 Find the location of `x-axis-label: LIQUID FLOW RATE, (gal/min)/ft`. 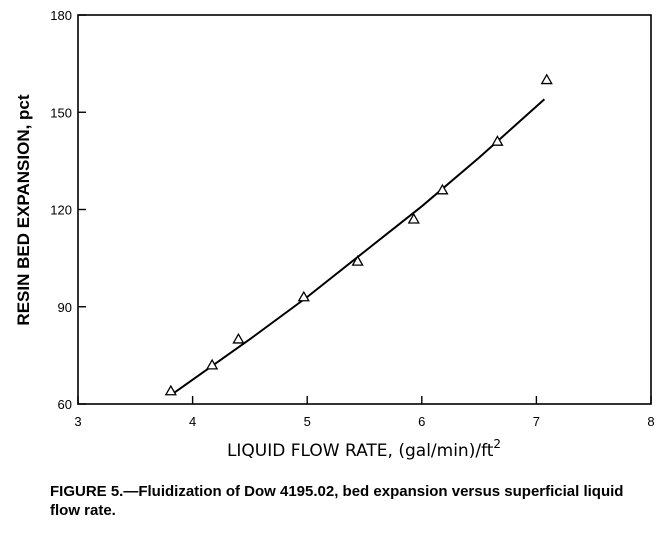

x-axis-label: LIQUID FLOW RATE, (gal/min)/ft is located at coordinates (360, 451).